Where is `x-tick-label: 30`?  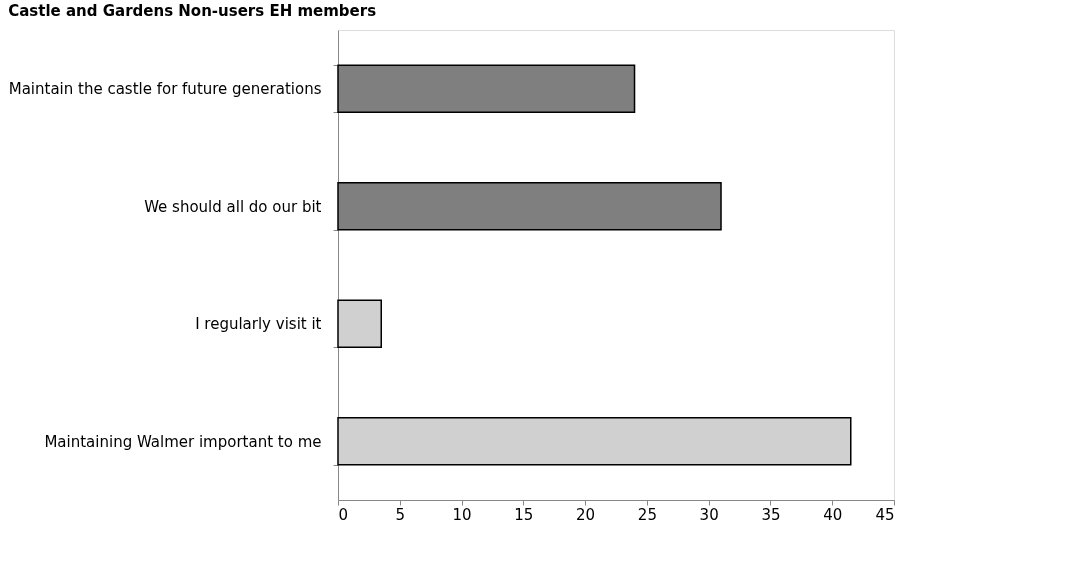
x-tick-label: 30 is located at coordinates (709, 514).